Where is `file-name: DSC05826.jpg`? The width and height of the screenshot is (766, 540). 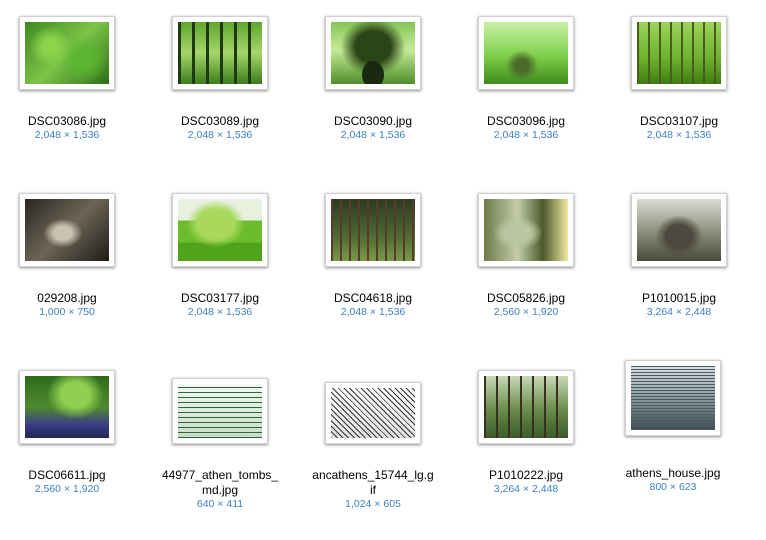
file-name: DSC05826.jpg is located at coordinates (526, 298).